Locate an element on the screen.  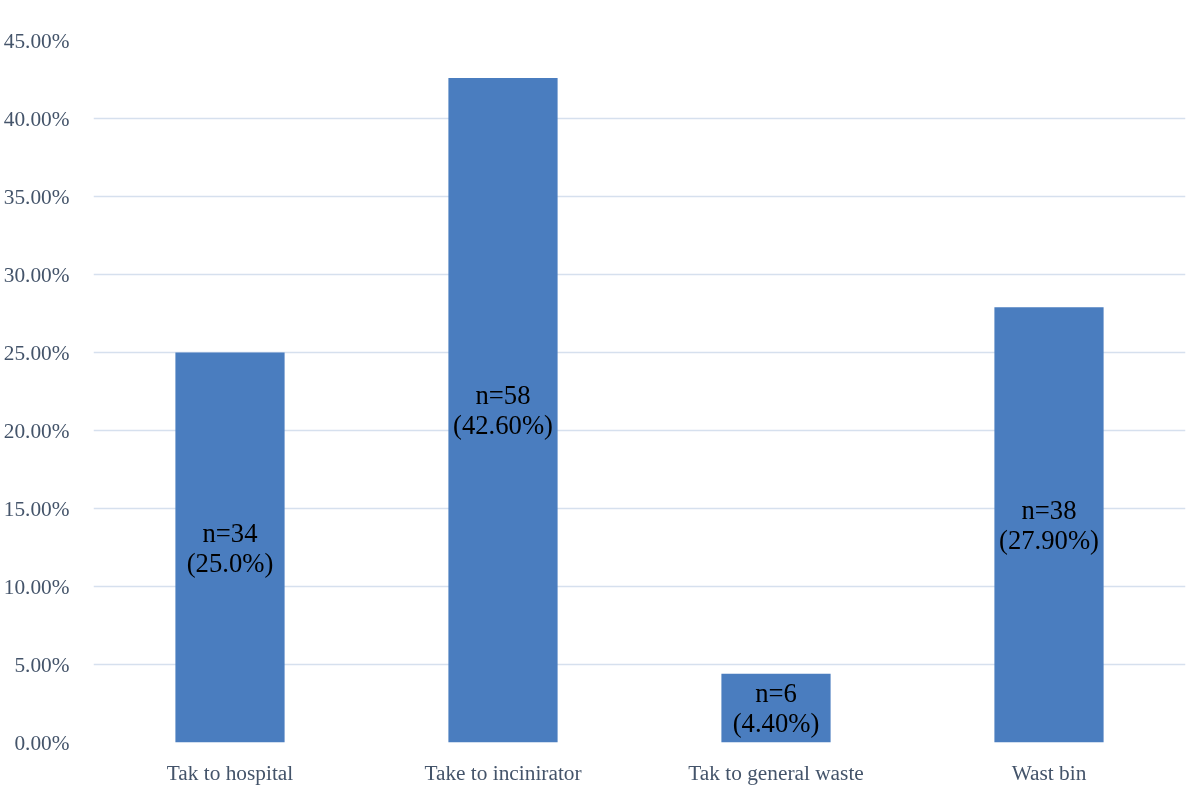
y-tick-label: 20.00% is located at coordinates (36, 430).